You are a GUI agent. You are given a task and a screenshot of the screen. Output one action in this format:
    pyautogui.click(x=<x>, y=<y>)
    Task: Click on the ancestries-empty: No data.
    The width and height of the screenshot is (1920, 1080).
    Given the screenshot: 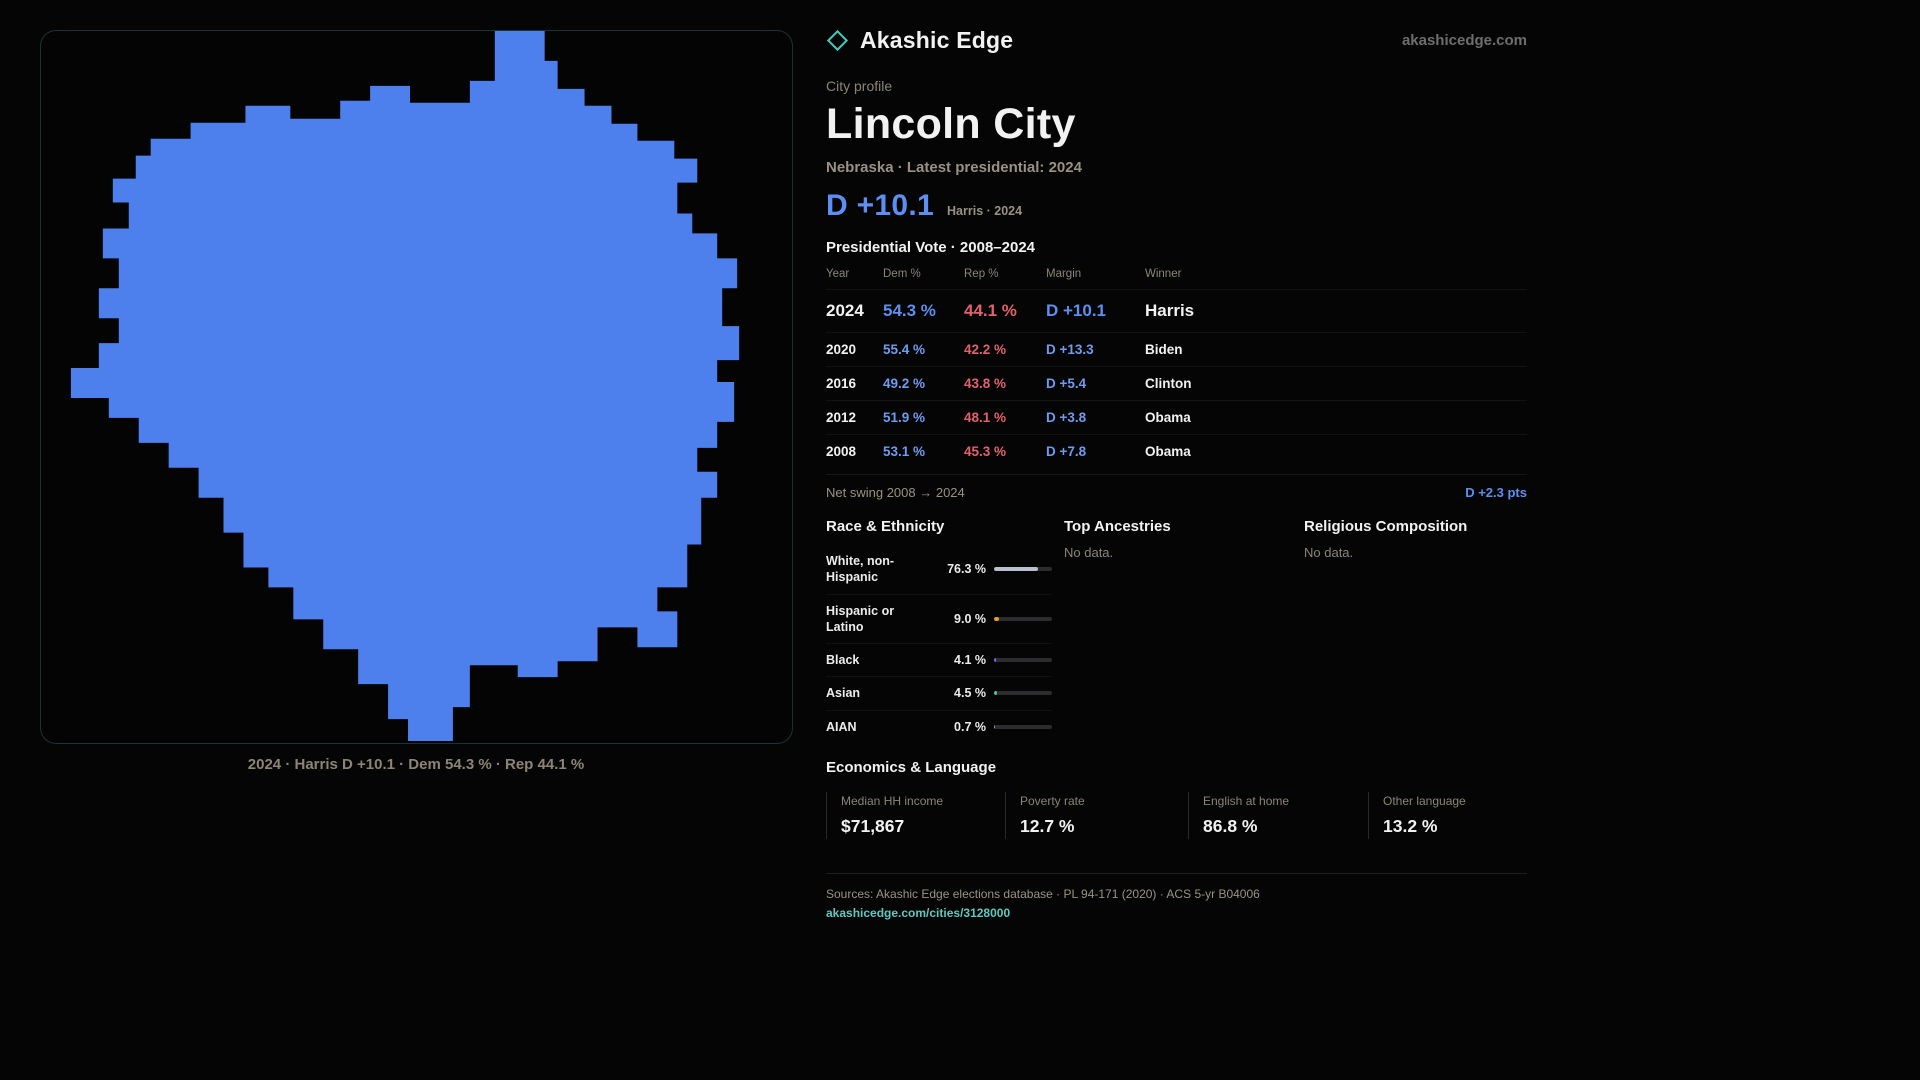 What is the action you would take?
    pyautogui.click(x=1089, y=552)
    